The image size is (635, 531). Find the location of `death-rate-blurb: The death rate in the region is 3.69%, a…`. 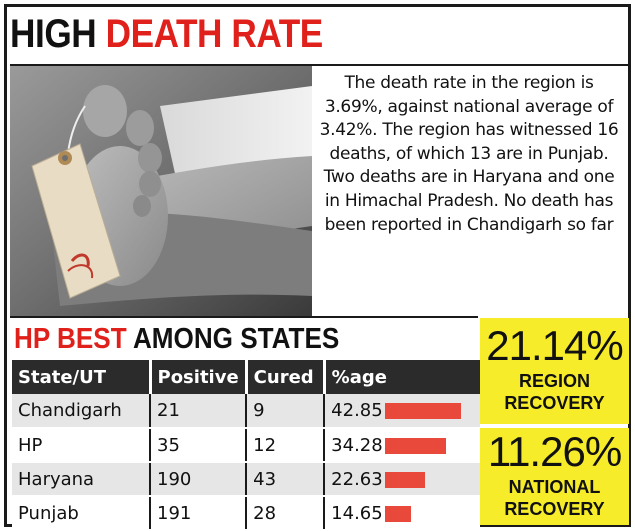

death-rate-blurb: The death rate in the region is 3.69%, a… is located at coordinates (469, 154).